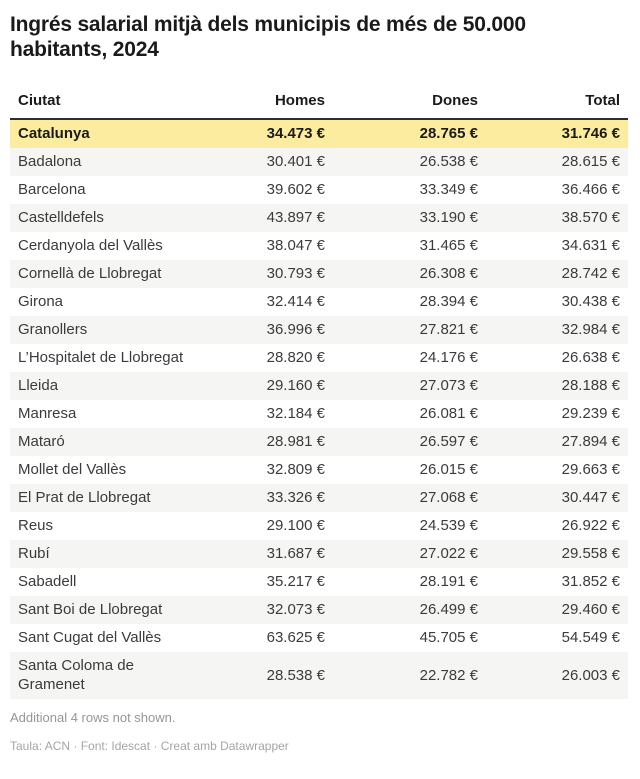  What do you see at coordinates (448, 469) in the screenshot?
I see `dones-cell: 26.015 €` at bounding box center [448, 469].